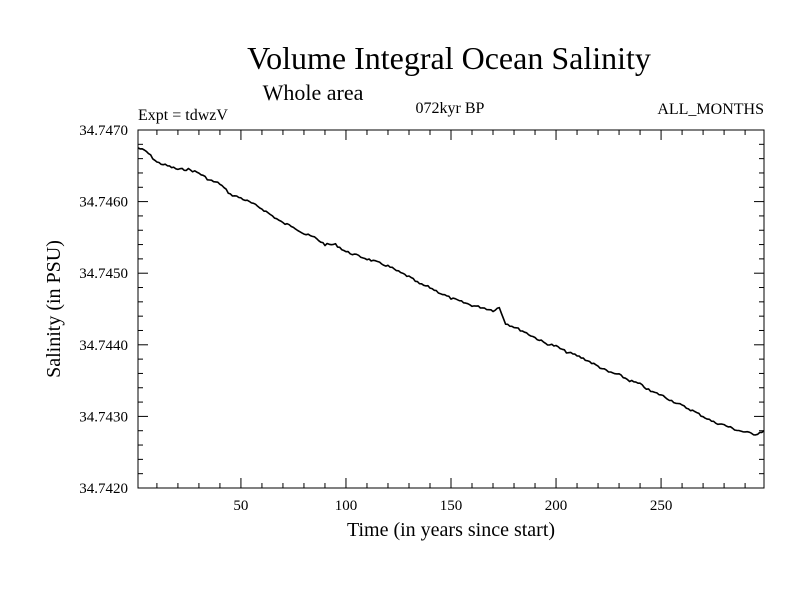  Describe the element at coordinates (183, 115) in the screenshot. I see `experiment-annotation: Expt = tdwzV` at that location.